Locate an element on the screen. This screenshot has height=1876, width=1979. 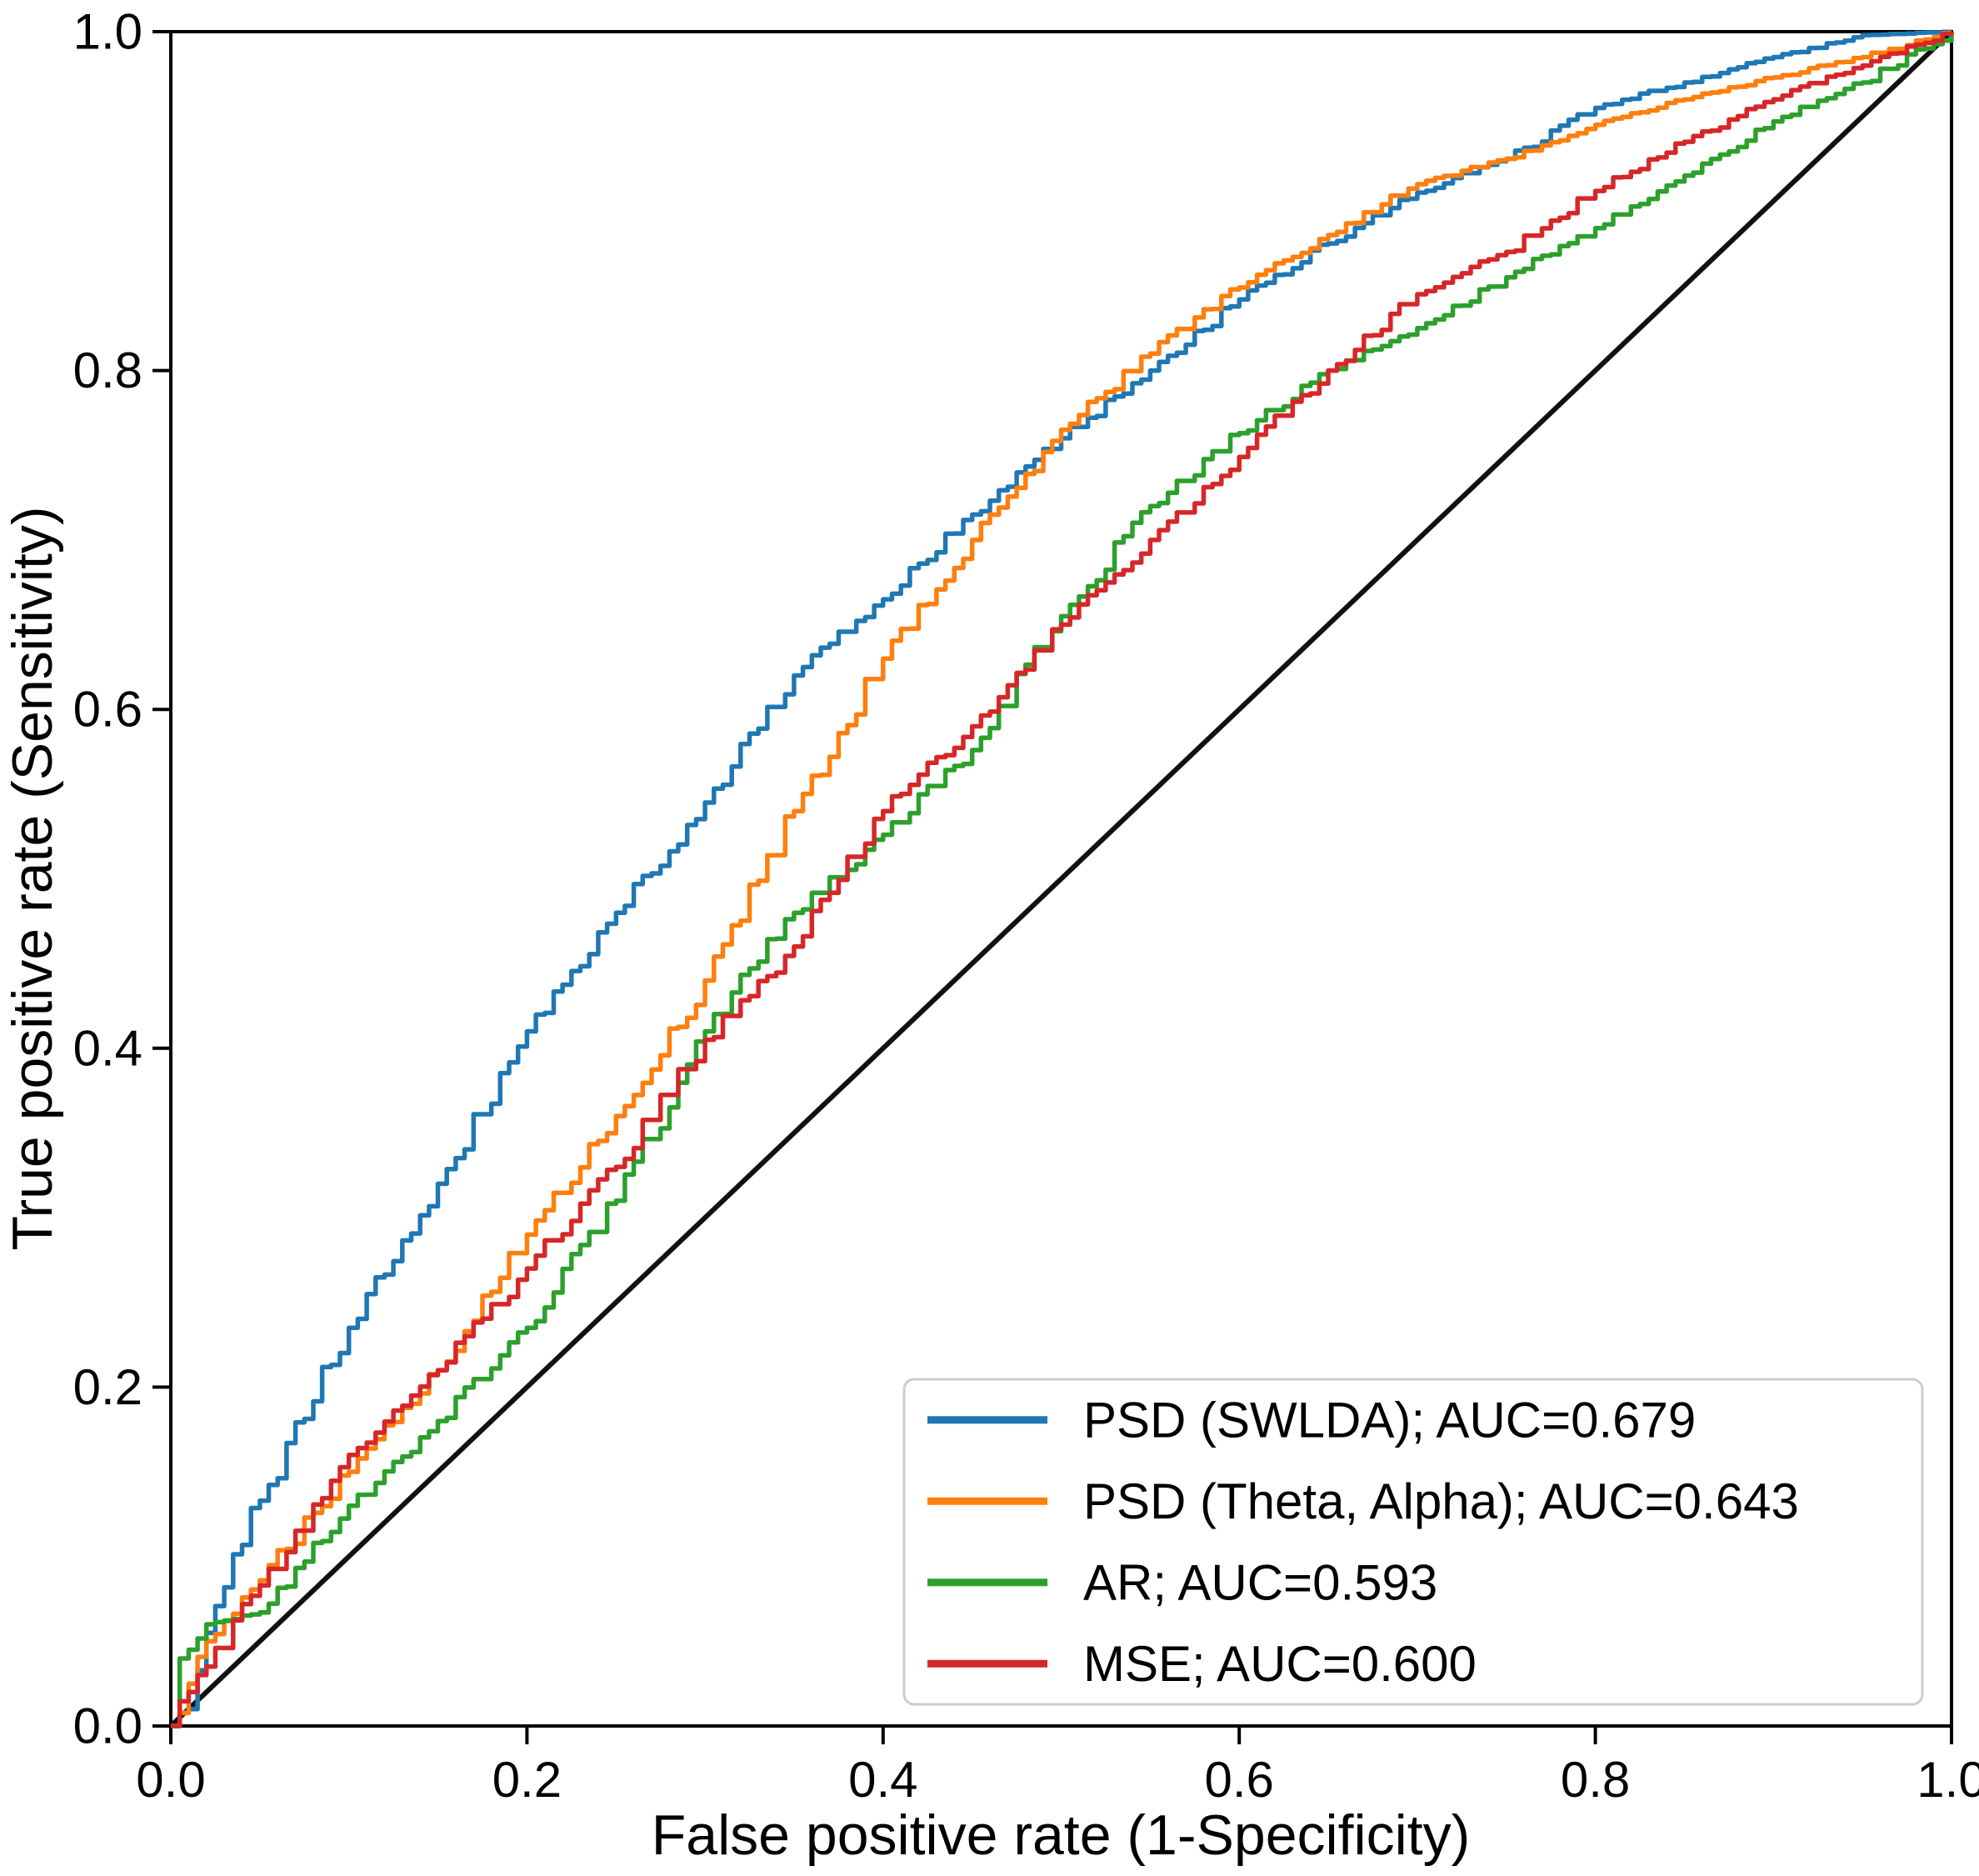
y-tick-label: 0.8 is located at coordinates (107, 370).